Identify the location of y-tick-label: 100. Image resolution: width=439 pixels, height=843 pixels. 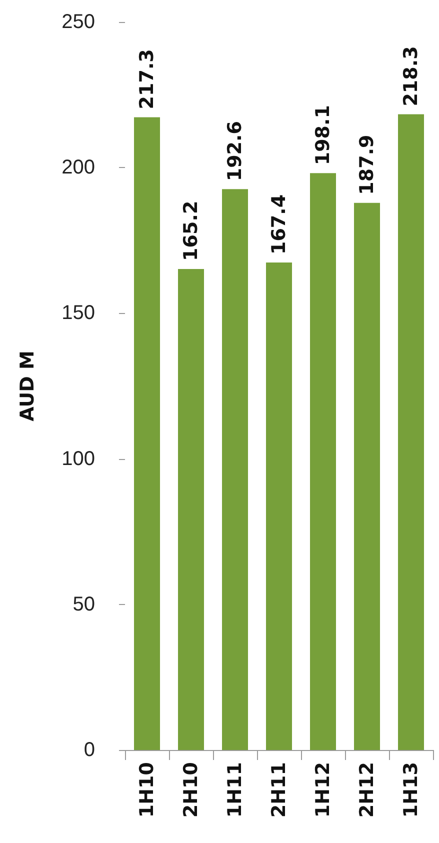
(78, 459).